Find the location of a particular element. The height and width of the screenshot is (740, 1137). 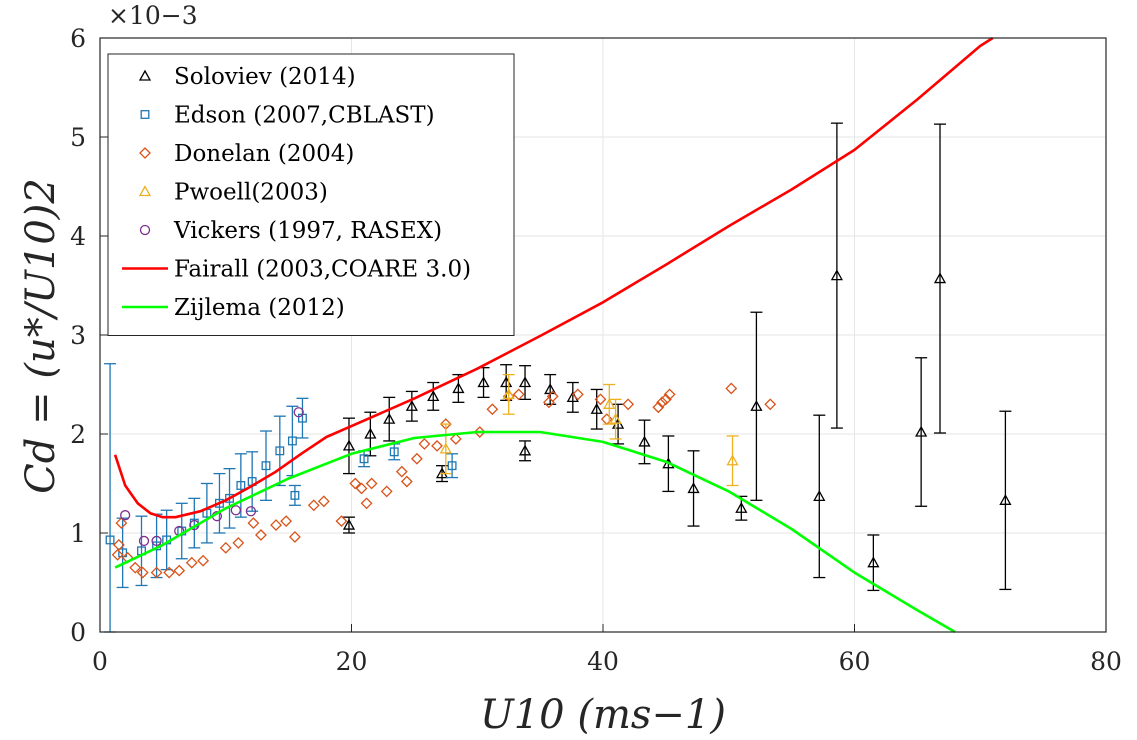

legend-entry: Vickers (1997, RASEX) is located at coordinates (307, 231).